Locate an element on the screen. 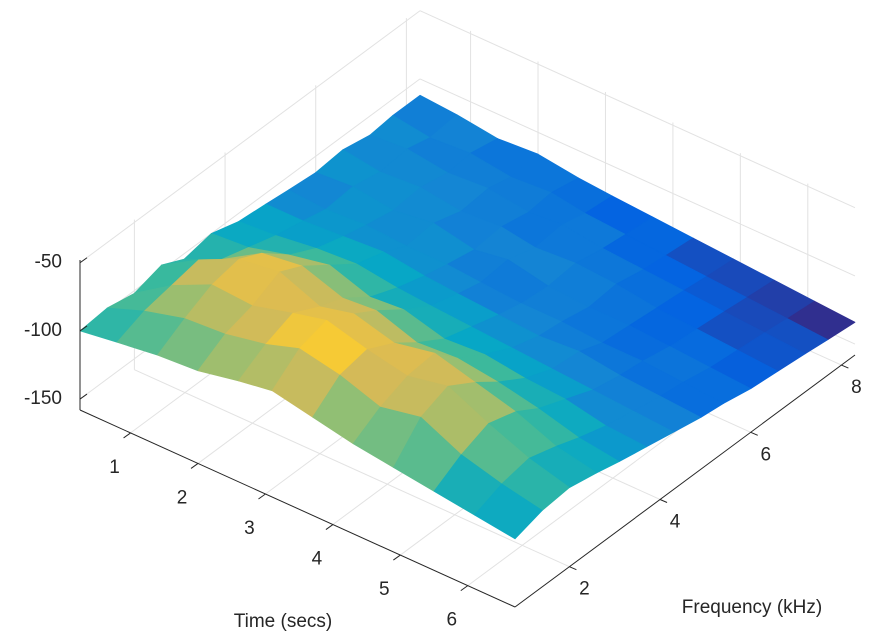  x-tick-label: 1 is located at coordinates (114, 467).